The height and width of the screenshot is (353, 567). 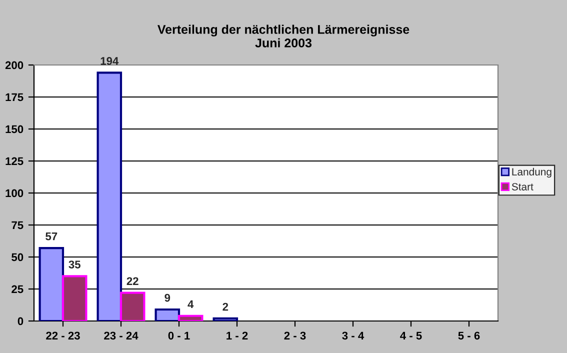 I want to click on x-tick-label: 5 - 6, so click(x=469, y=336).